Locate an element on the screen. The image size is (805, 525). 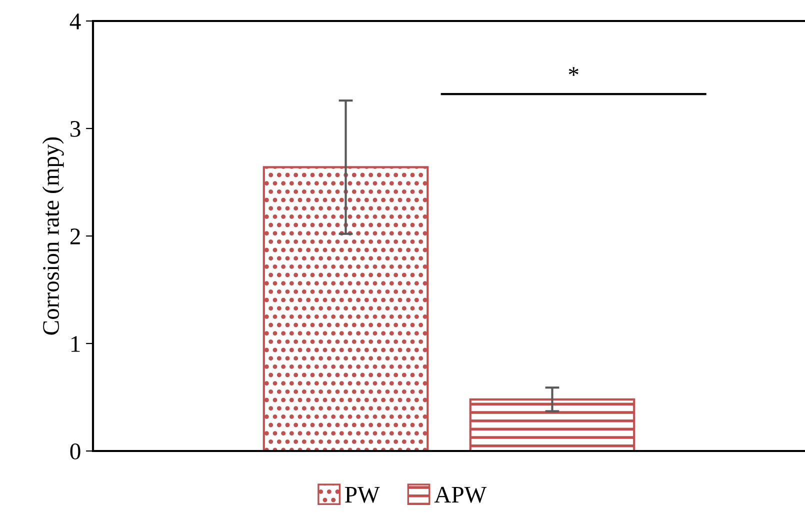
y-axis-title: Corrosion rate (mpy) is located at coordinates (53, 236).